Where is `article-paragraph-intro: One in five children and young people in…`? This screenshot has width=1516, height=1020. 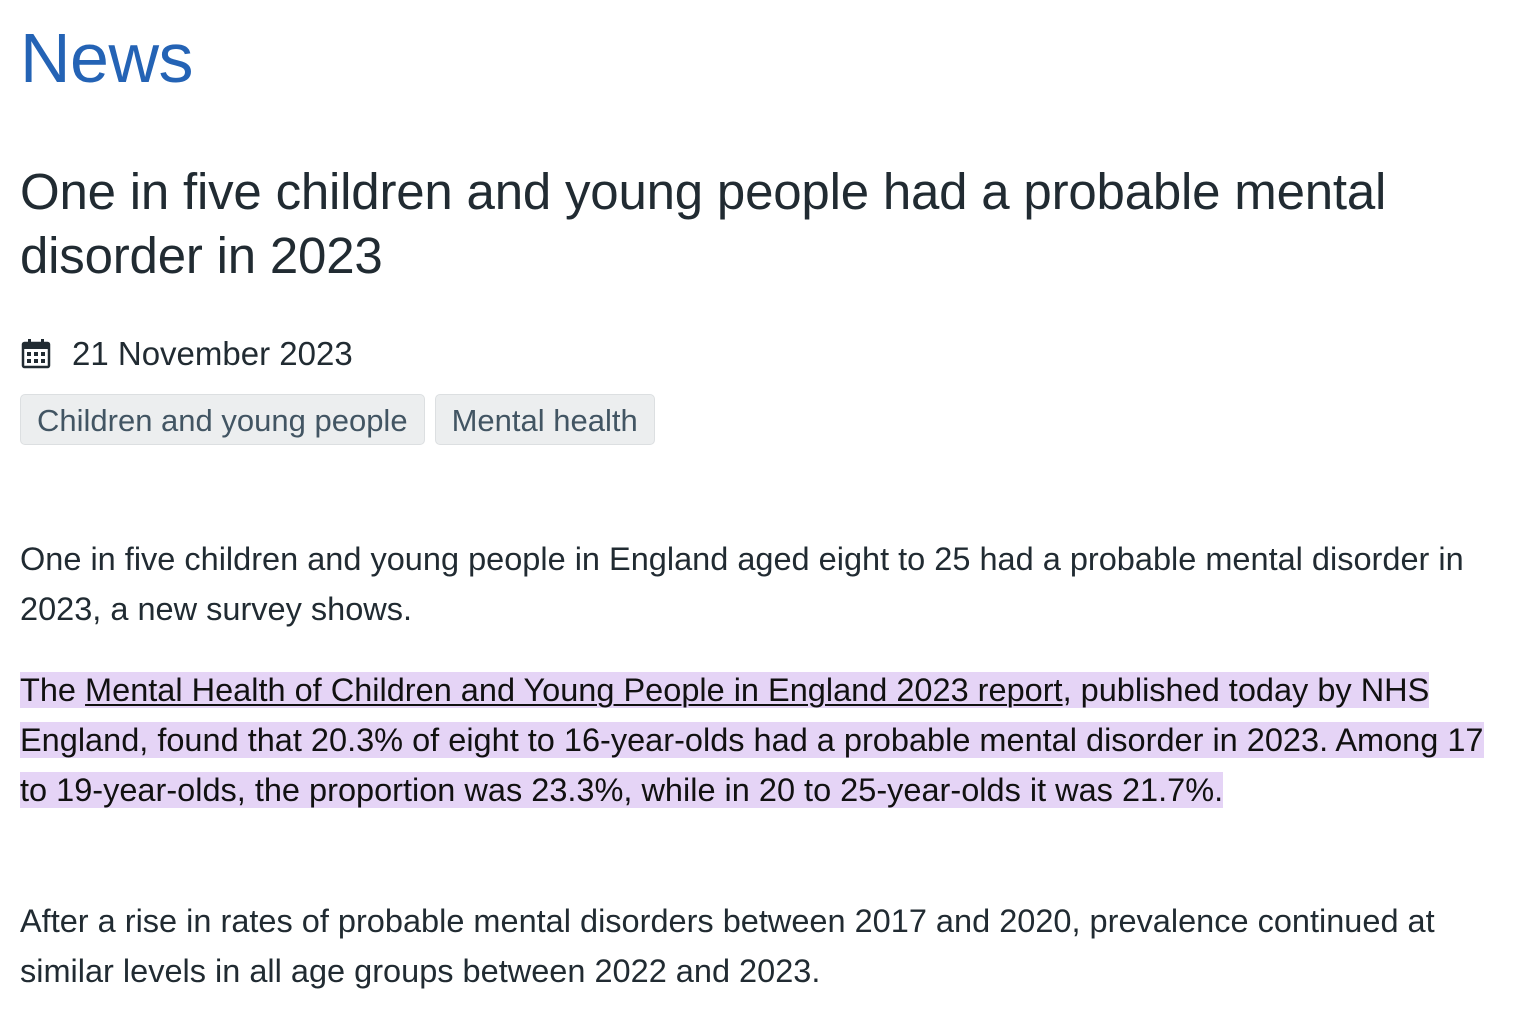 article-paragraph-intro: One in five children and young people in… is located at coordinates (742, 584).